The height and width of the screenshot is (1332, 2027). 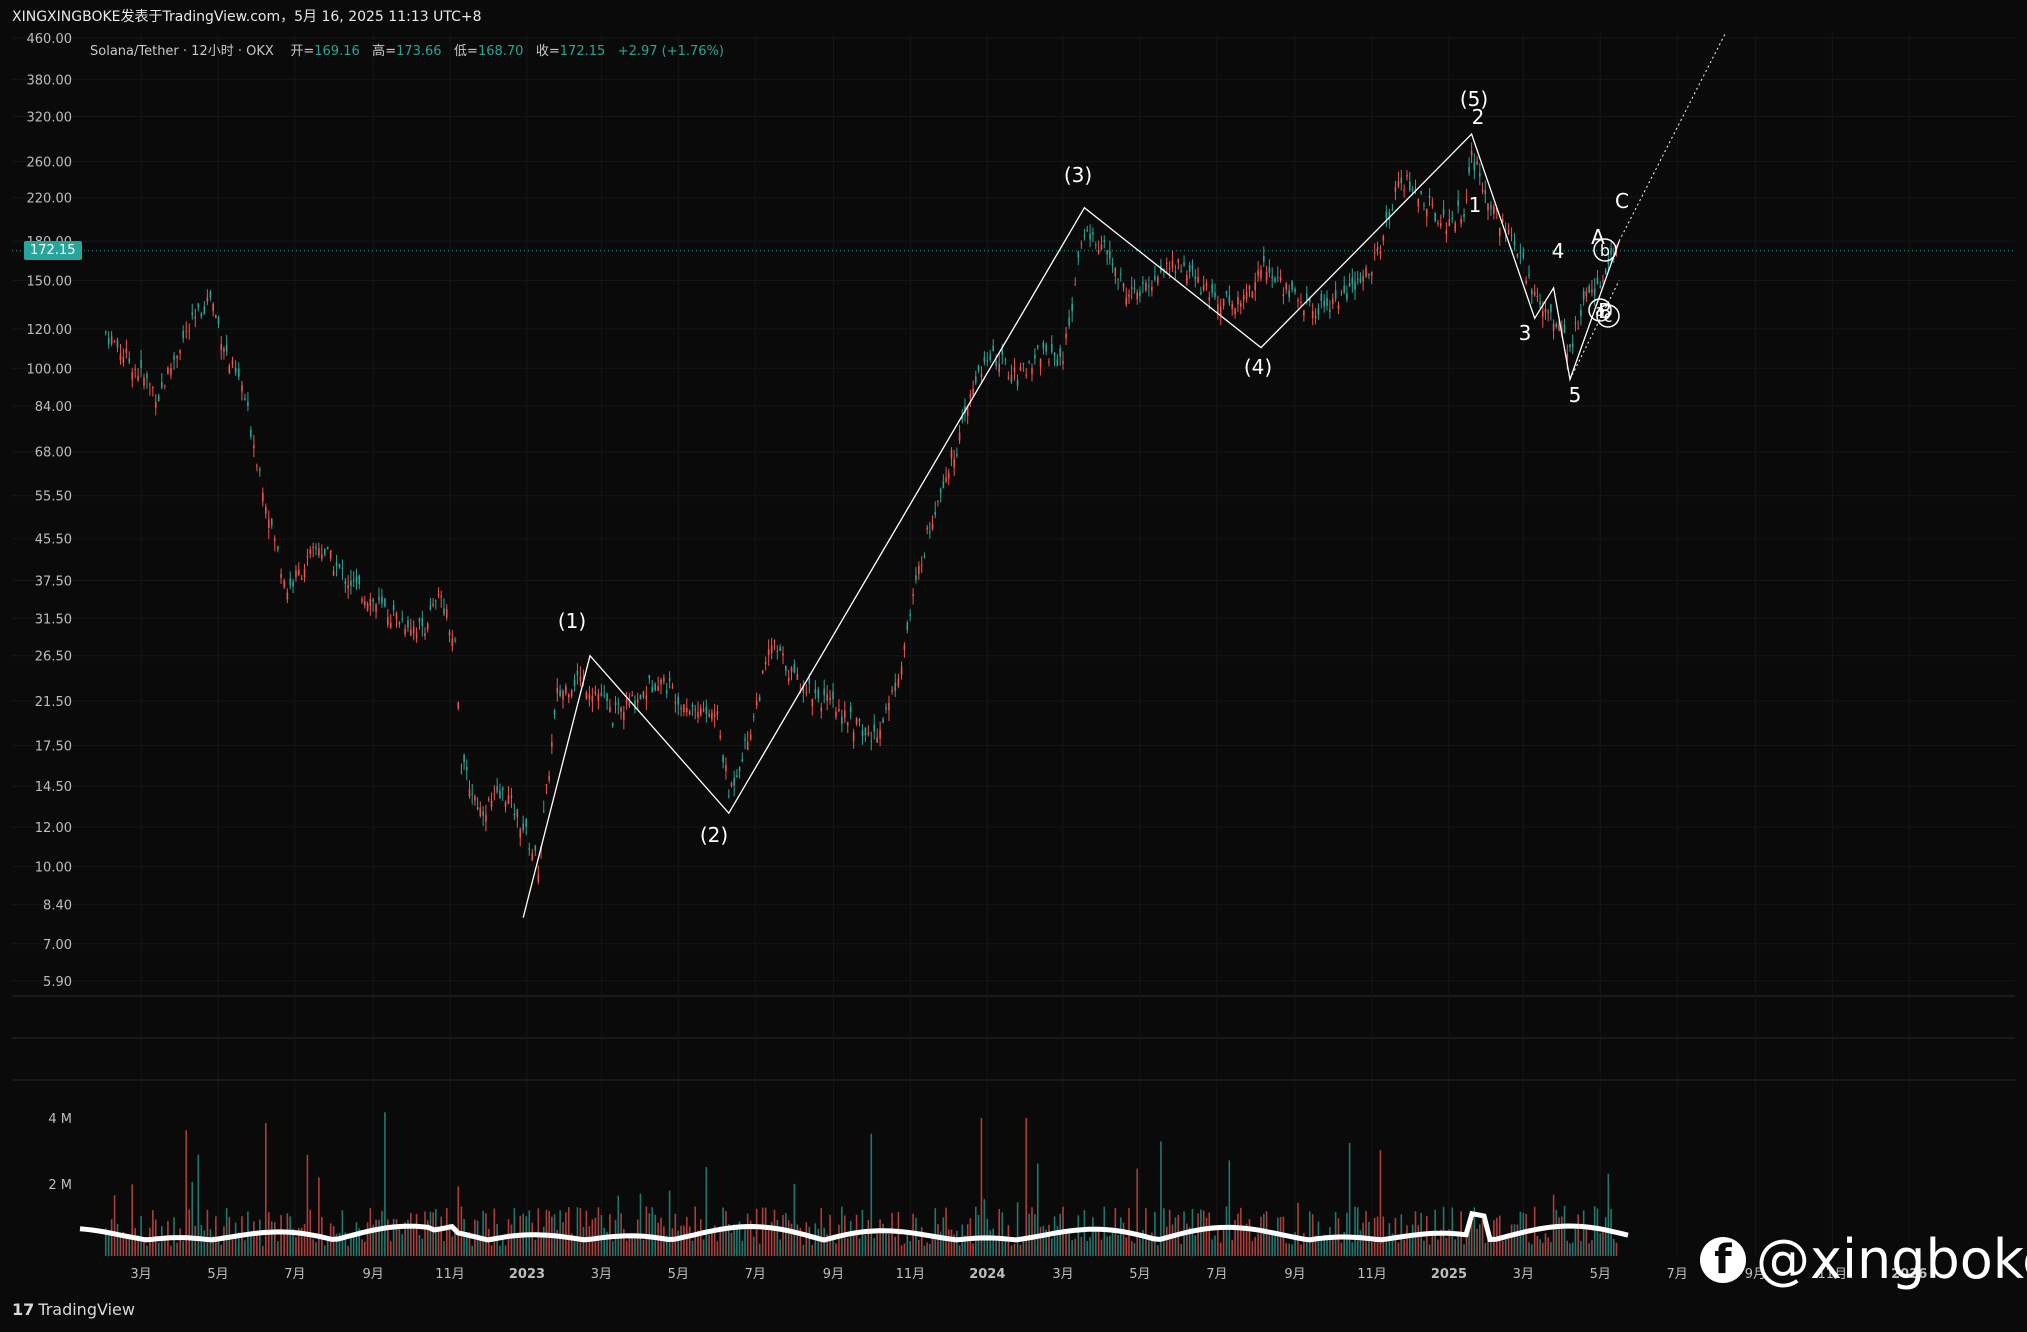 I want to click on y-tick-label: 68.00, so click(x=53, y=453).